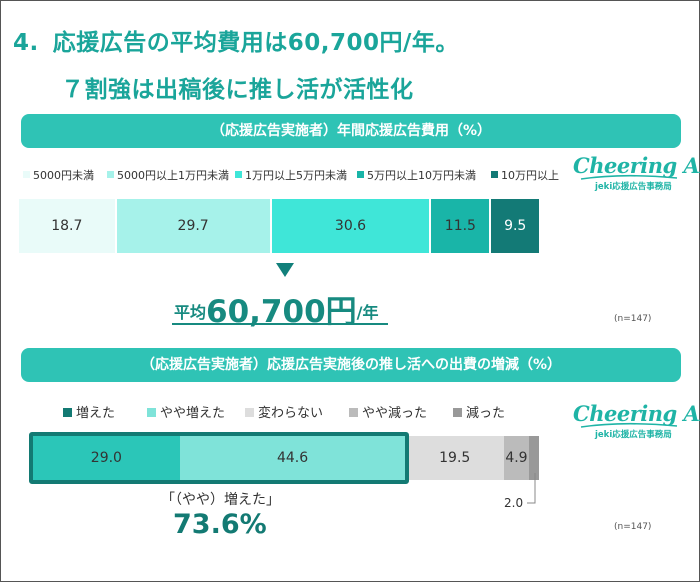  I want to click on bar-segment-0-3: 11.5, so click(460, 226).